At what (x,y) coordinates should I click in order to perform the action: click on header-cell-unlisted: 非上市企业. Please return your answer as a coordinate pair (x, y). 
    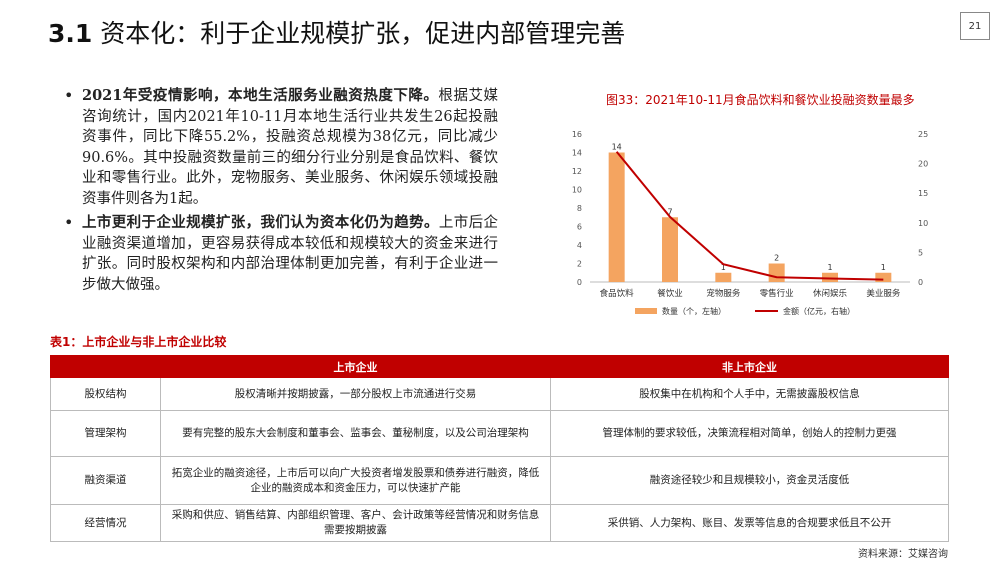
    Looking at the image, I should click on (749, 366).